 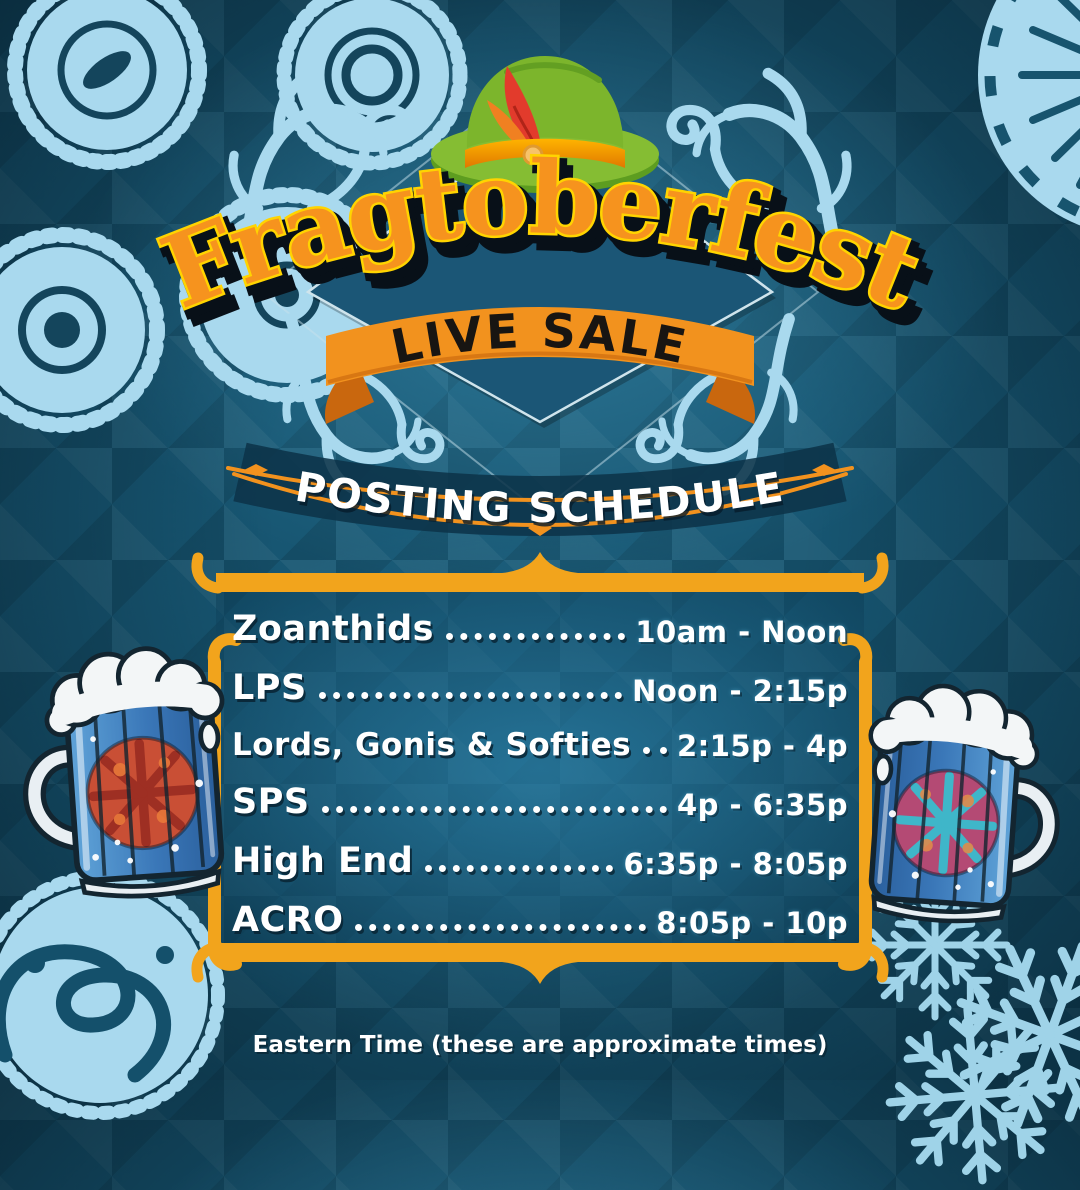 I want to click on schedule-row: High End 6:35p - 8:05p, so click(x=540, y=861).